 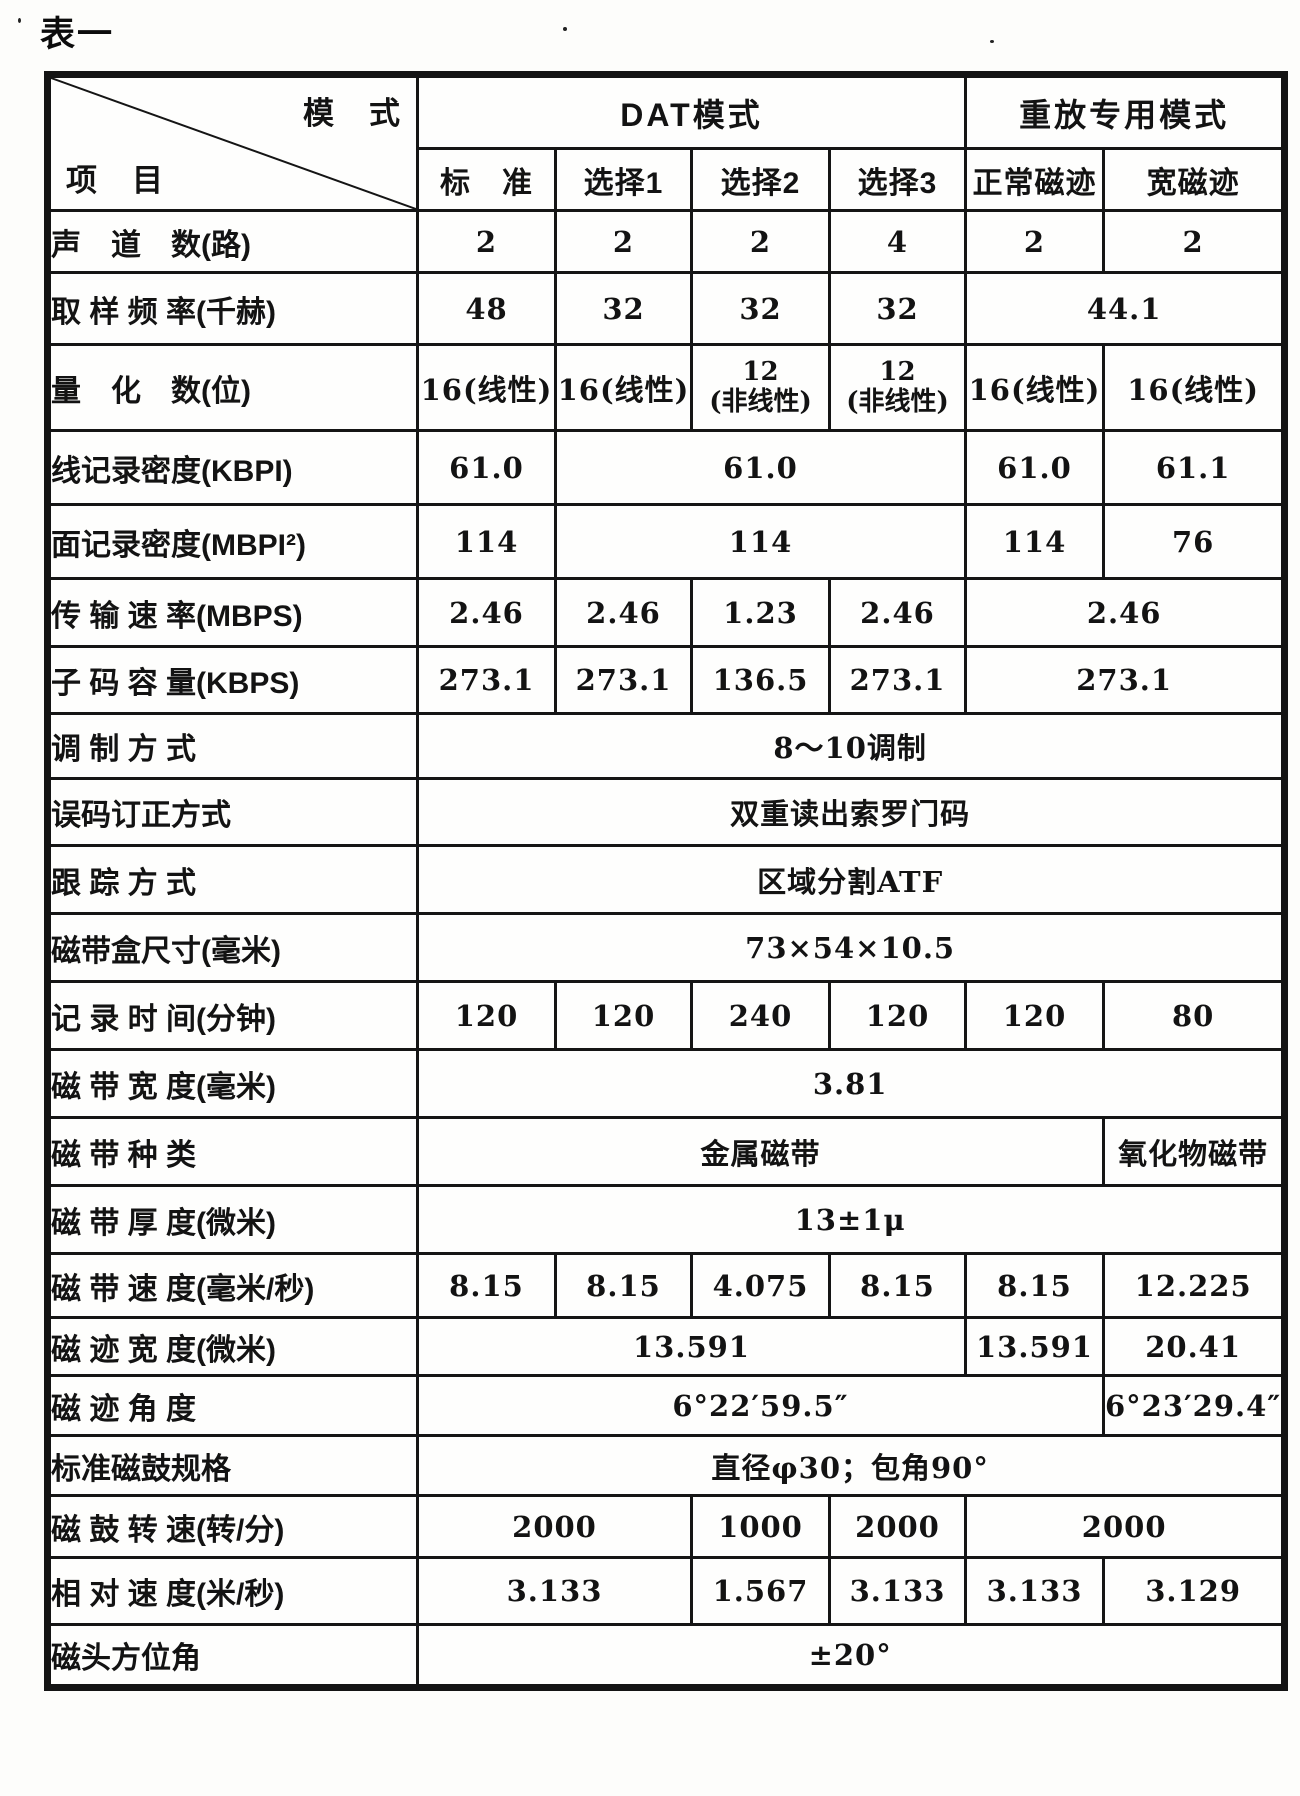 What do you see at coordinates (232, 612) in the screenshot?
I see `row-label: 传 输 速 率(MBPS)` at bounding box center [232, 612].